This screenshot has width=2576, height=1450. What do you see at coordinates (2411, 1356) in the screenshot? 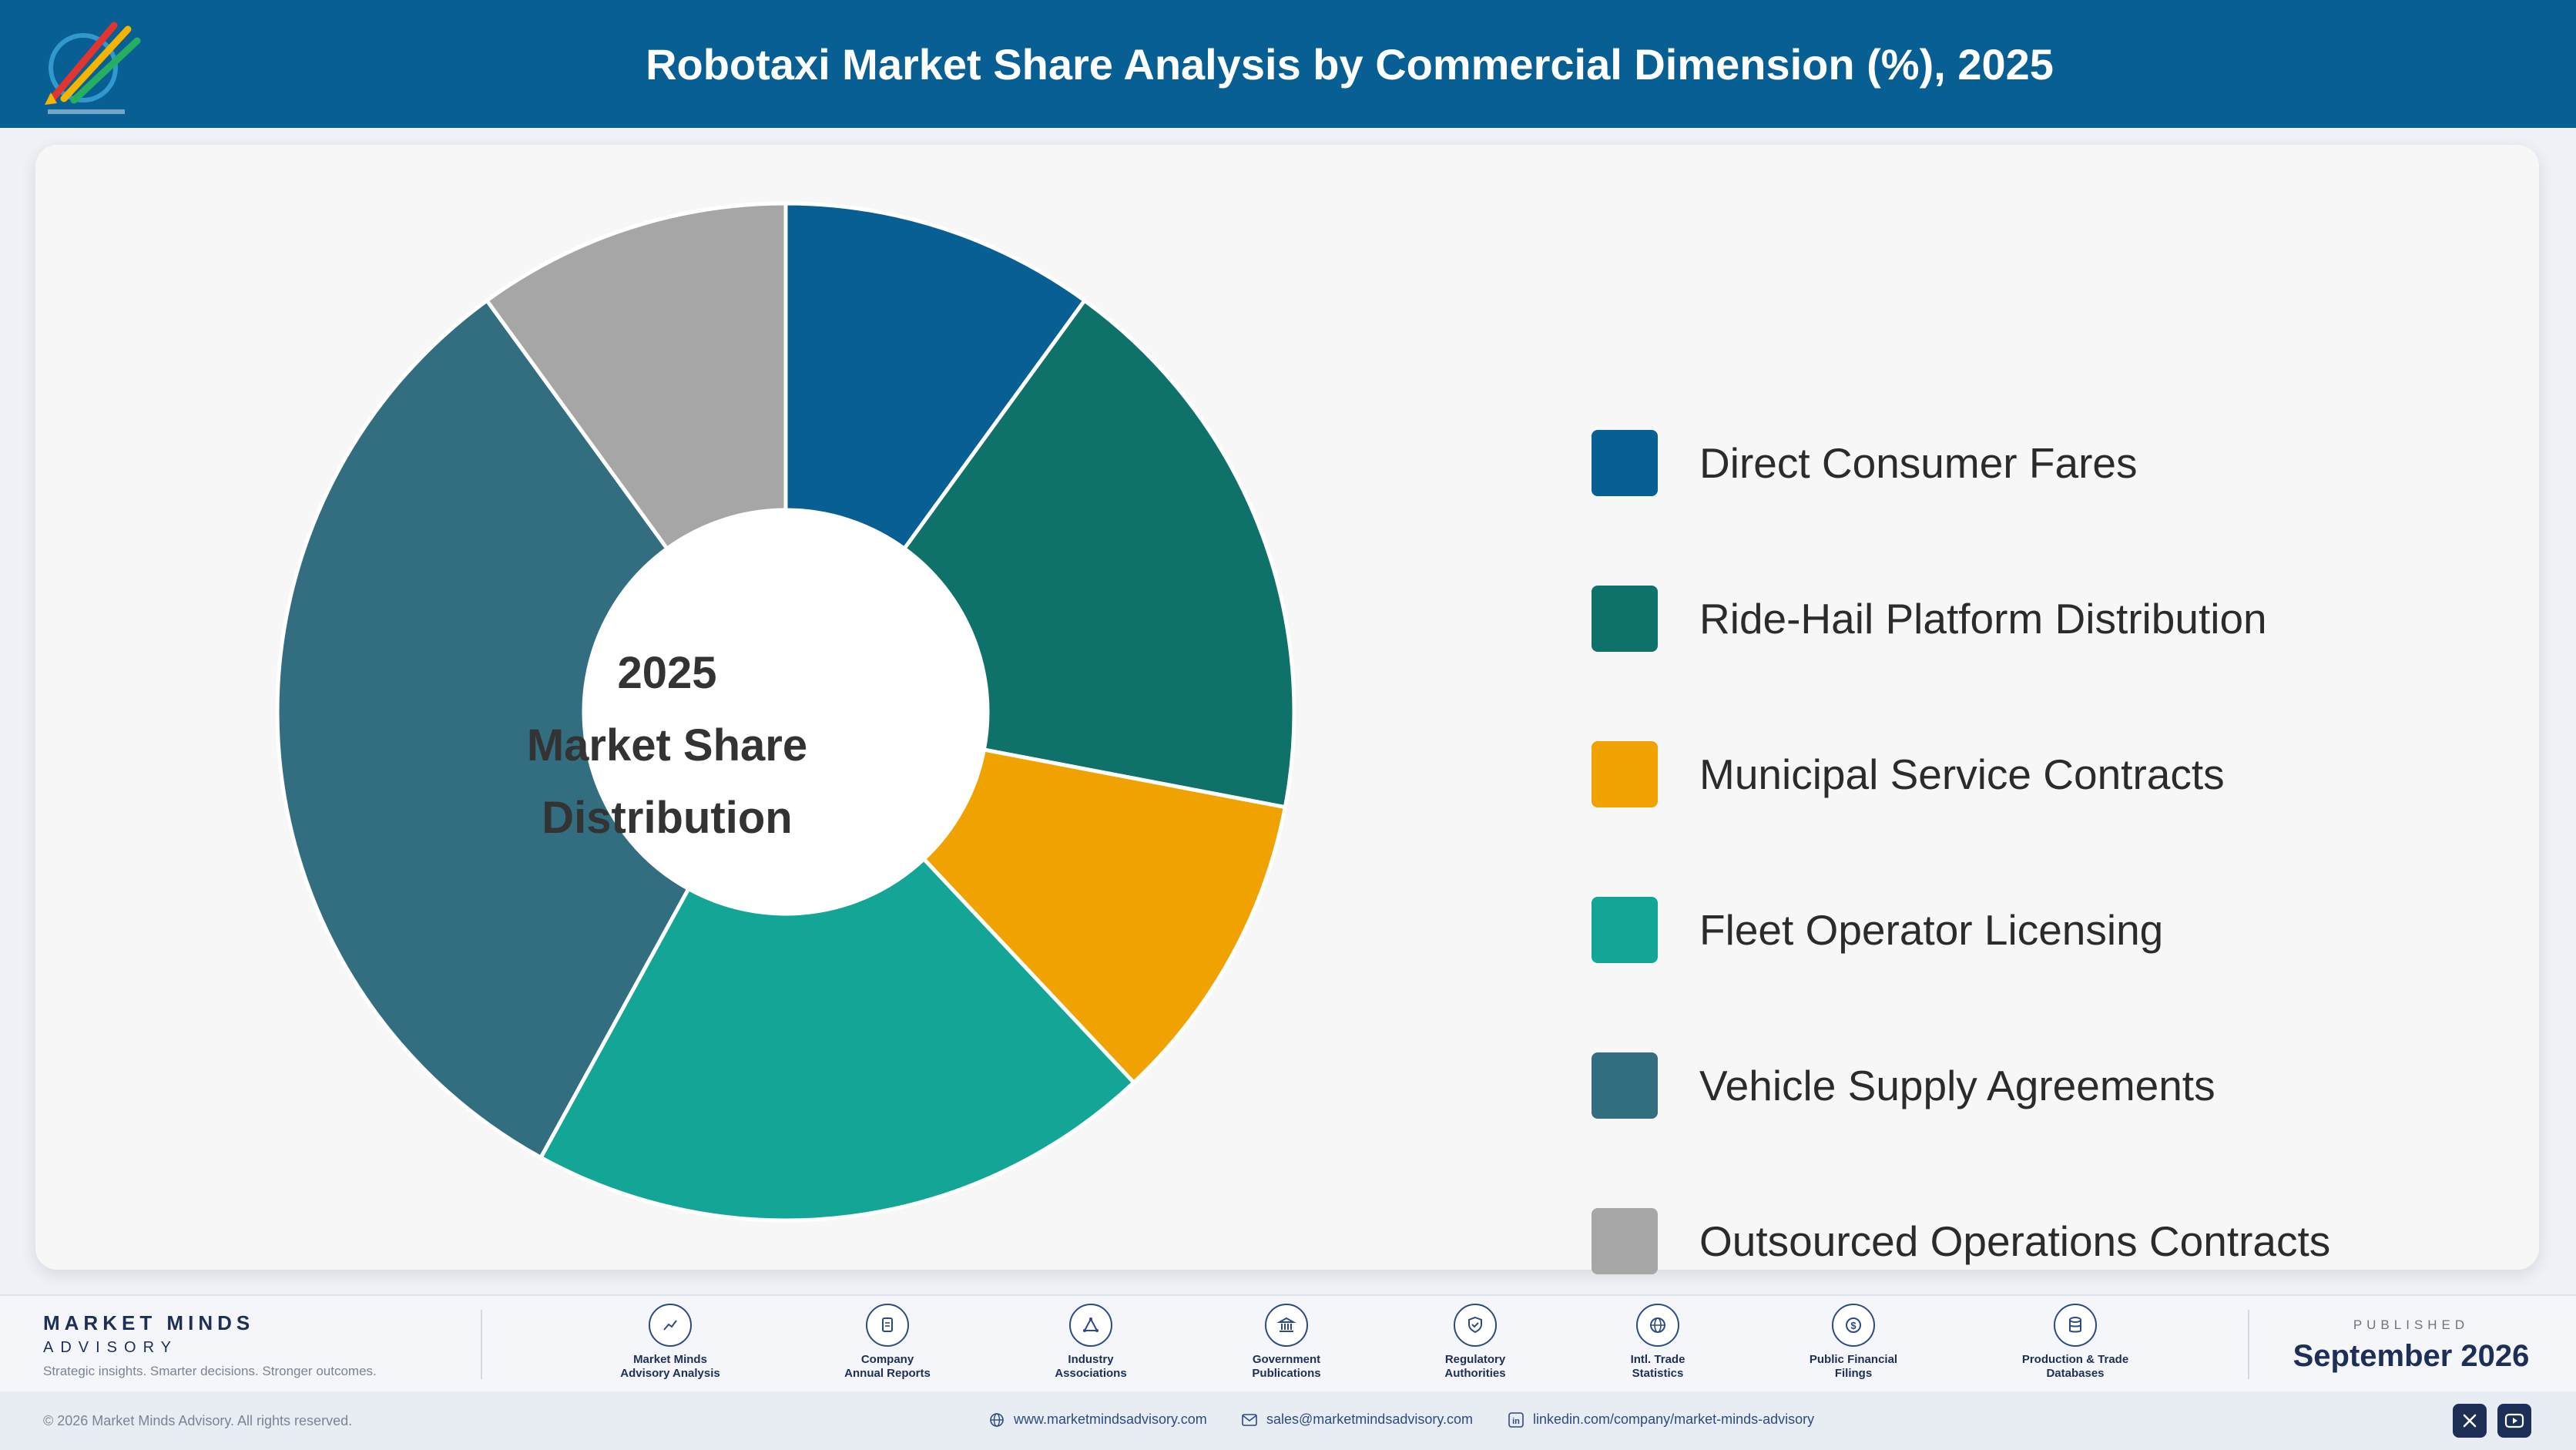
I see `published-date: September 2026` at bounding box center [2411, 1356].